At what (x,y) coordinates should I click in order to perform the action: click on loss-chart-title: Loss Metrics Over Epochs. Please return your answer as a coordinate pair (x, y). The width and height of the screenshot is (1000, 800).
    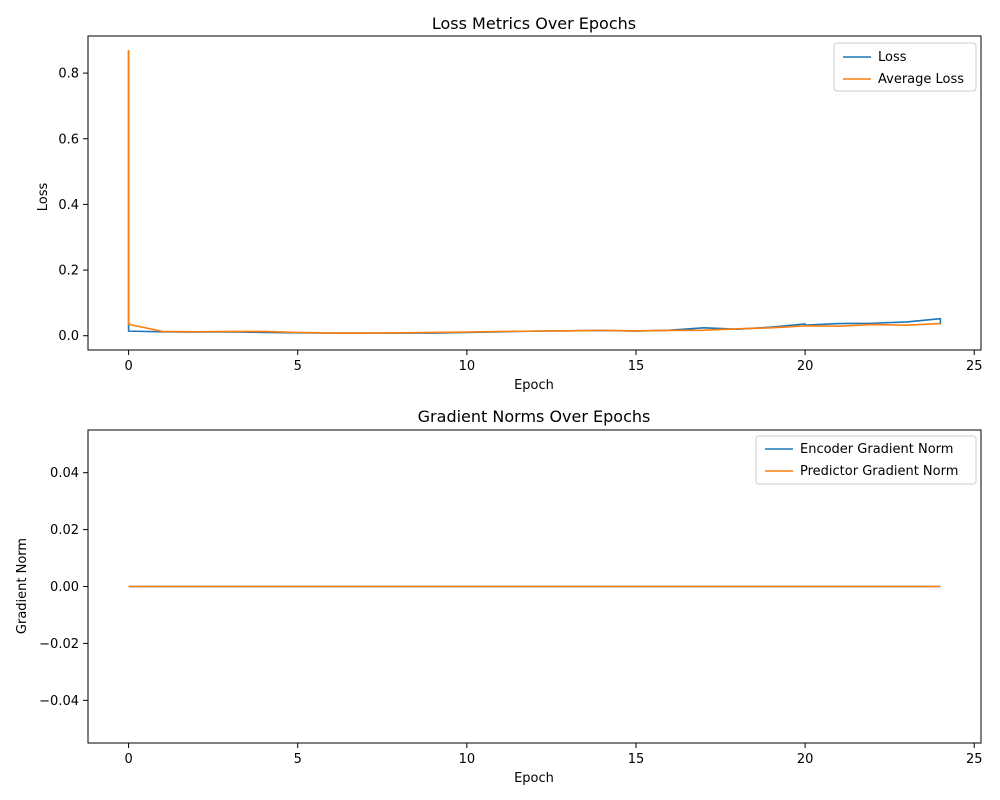
    Looking at the image, I should click on (534, 23).